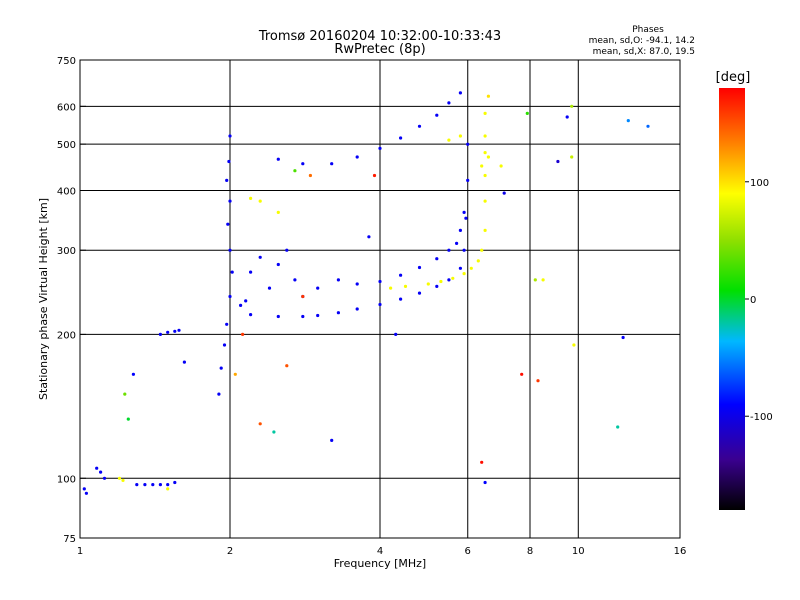 The width and height of the screenshot is (800, 600). Describe the element at coordinates (66, 61) in the screenshot. I see `y-tick-label: 750` at that location.